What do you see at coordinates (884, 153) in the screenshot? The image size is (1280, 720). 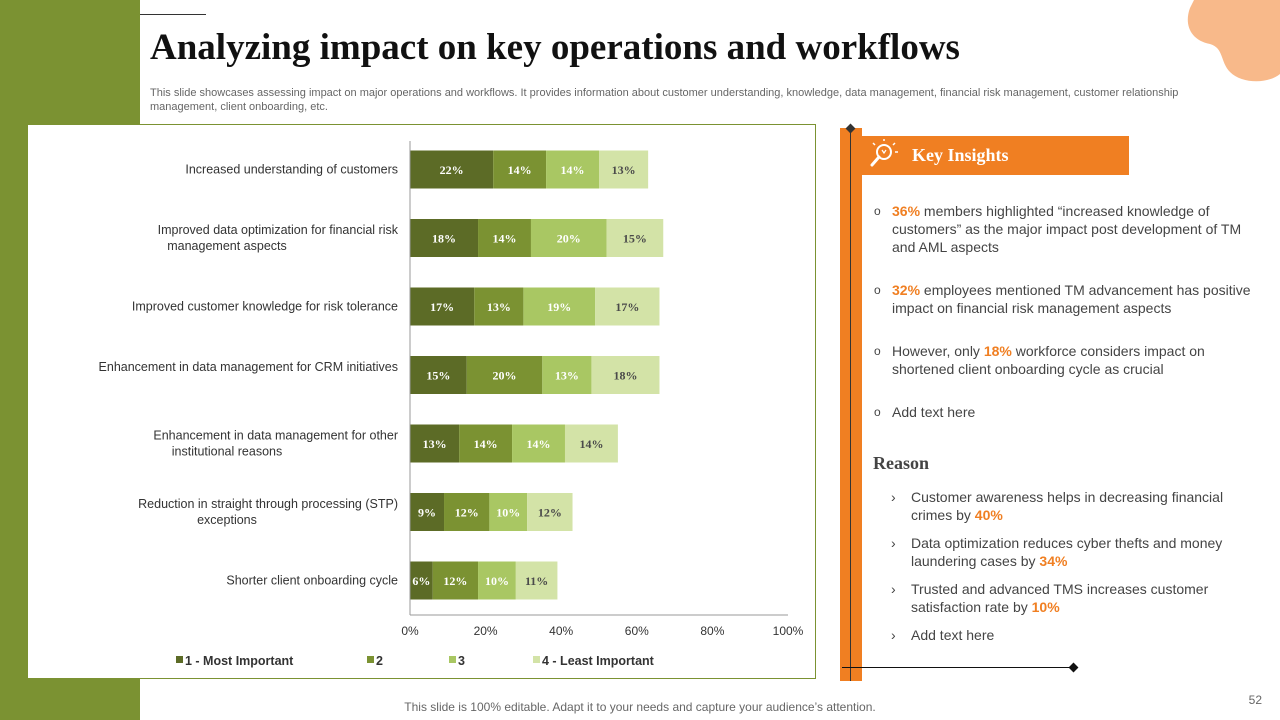 I see `lightbulb-magnifier-icon` at bounding box center [884, 153].